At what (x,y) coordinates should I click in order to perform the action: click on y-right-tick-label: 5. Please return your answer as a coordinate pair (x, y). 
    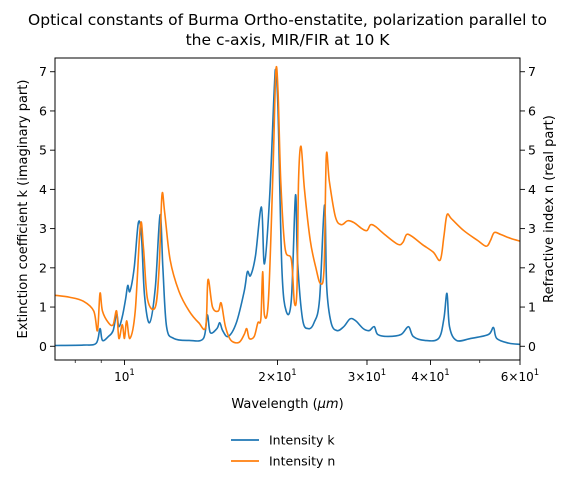
    Looking at the image, I should click on (532, 150).